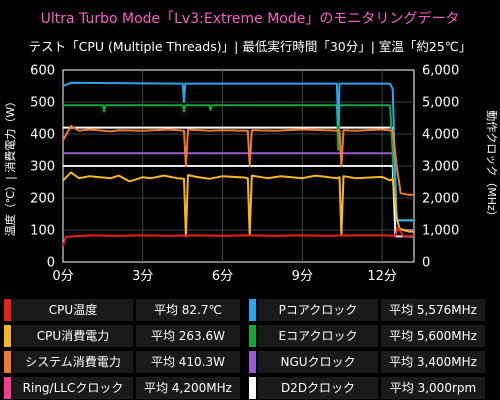 This screenshot has width=500, height=400. I want to click on legend-item: システム消費電力 平均 410.3W, so click(124, 362).